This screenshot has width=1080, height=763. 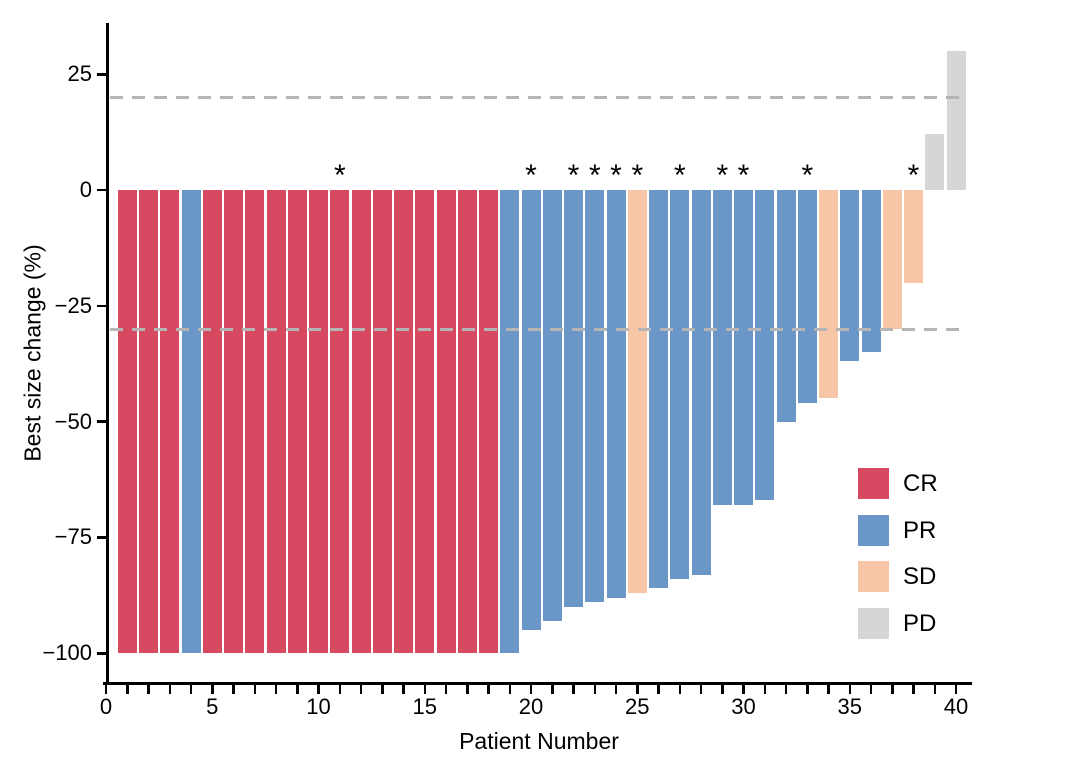 I want to click on y-tick-label-0: 0, so click(x=85, y=189).